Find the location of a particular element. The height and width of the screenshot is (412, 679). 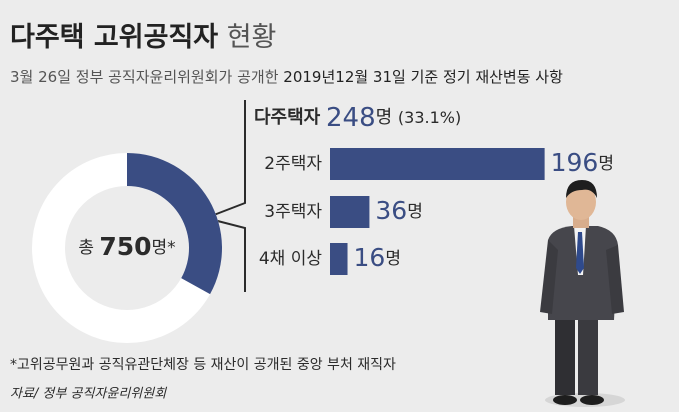

donut-center: 총 750명* is located at coordinates (126, 246).